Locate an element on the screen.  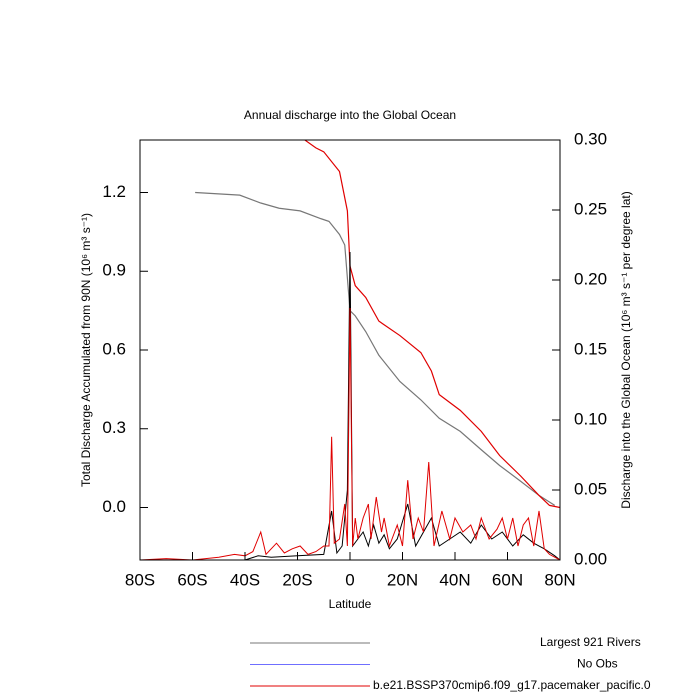
y2-tick-label: 0.10 is located at coordinates (590, 418).